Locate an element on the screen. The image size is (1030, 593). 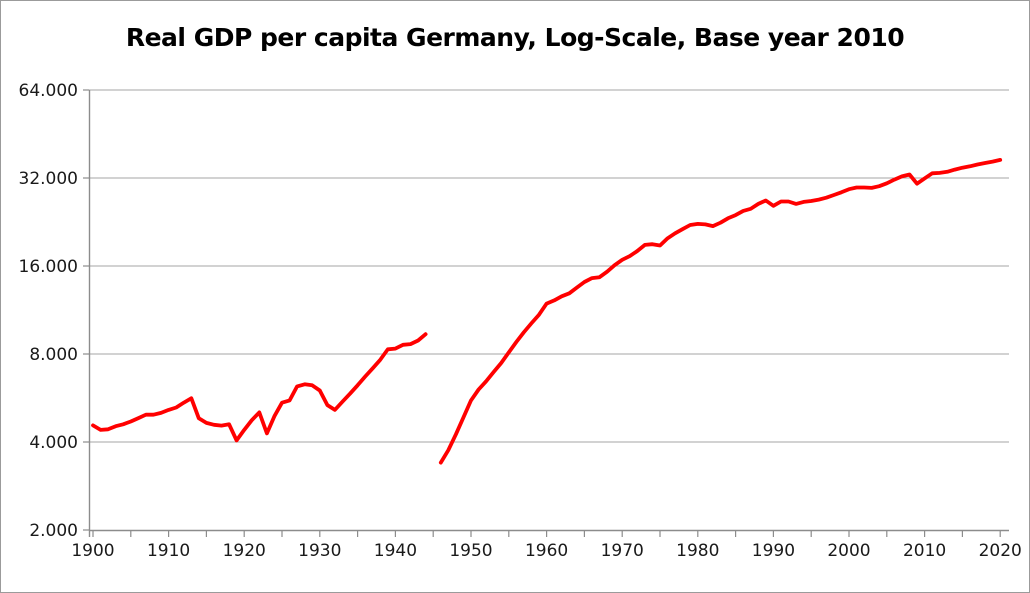
y-tick-label: 4.000 is located at coordinates (53, 443).